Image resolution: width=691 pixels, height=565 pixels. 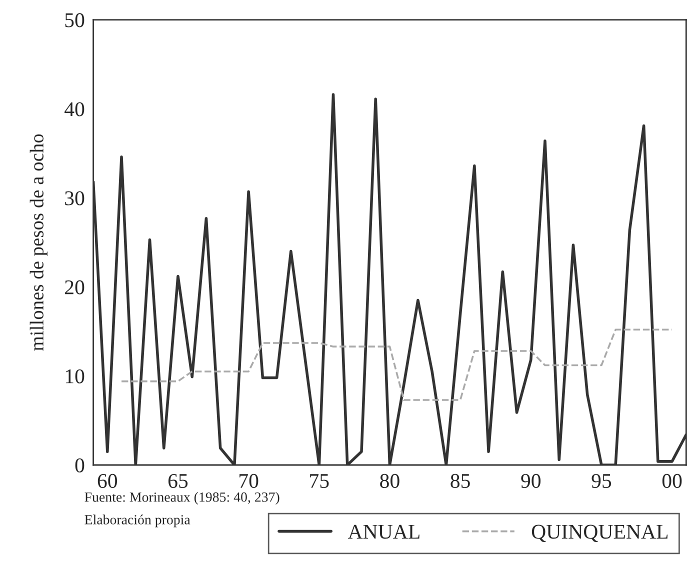 I want to click on source-note: Fuente: Morineaux (1985: 40, 237), so click(x=182, y=498).